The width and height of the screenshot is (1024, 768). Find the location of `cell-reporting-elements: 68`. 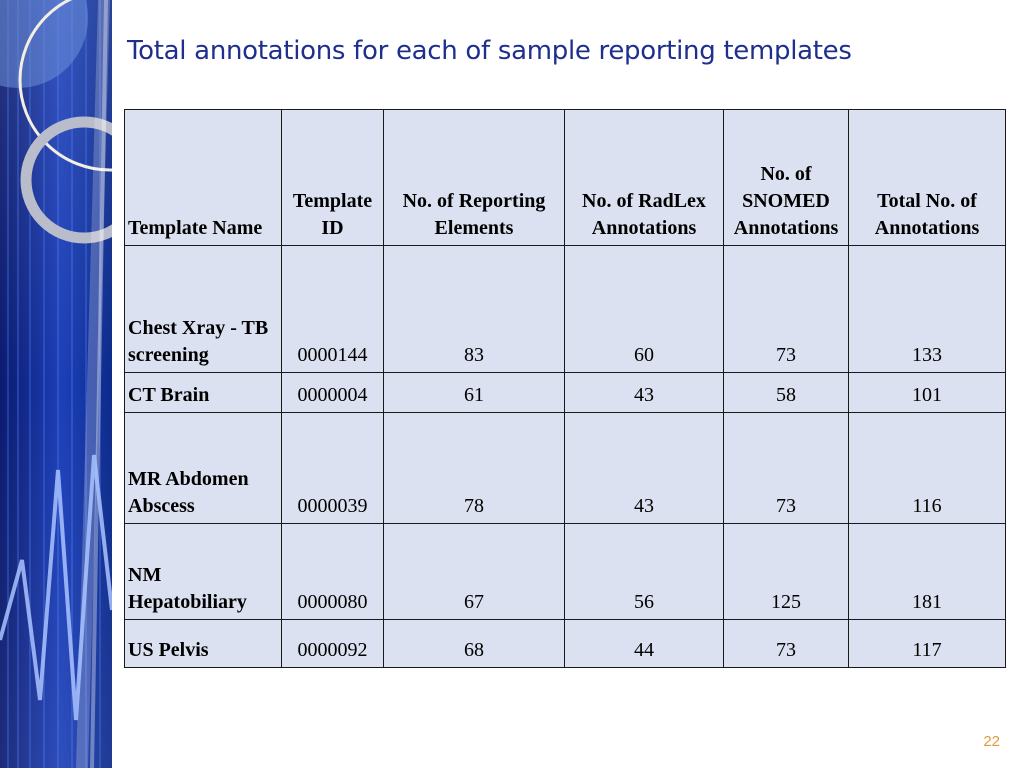

cell-reporting-elements: 68 is located at coordinates (474, 643).